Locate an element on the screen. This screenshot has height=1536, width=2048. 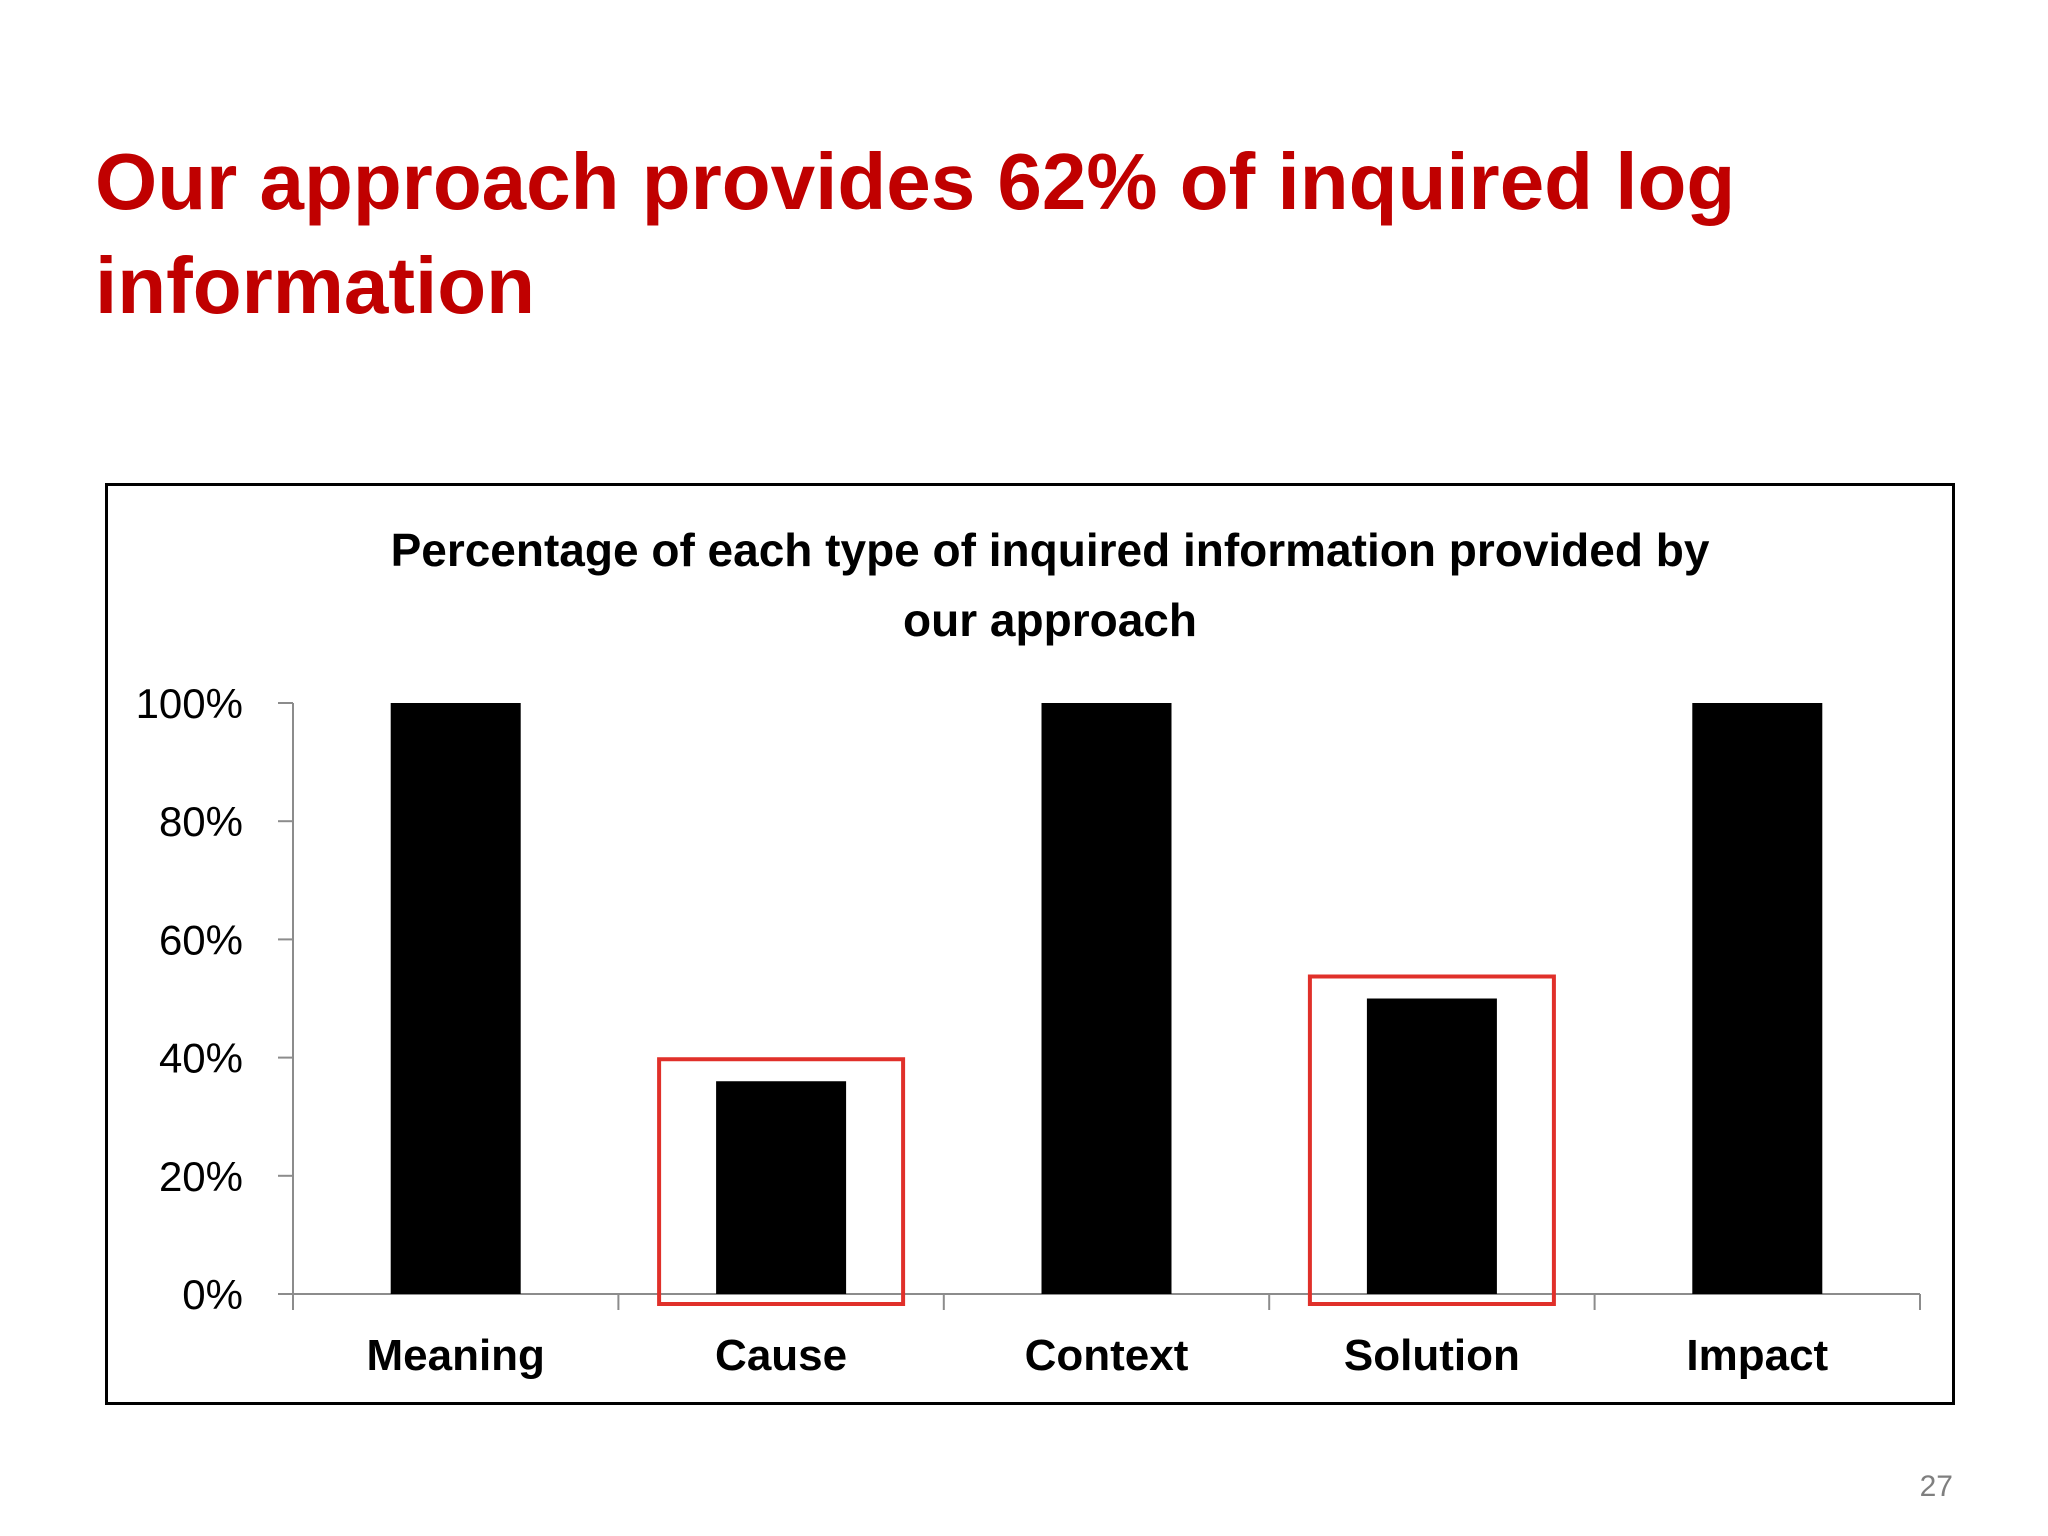
x-tick-label: Solution is located at coordinates (1432, 1355).